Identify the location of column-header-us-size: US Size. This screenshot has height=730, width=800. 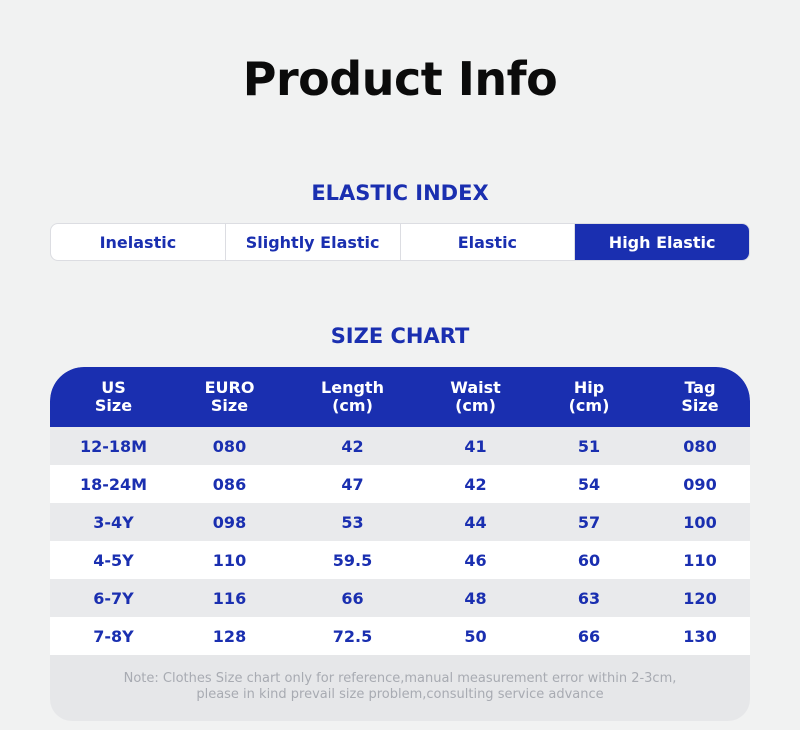
(113, 396).